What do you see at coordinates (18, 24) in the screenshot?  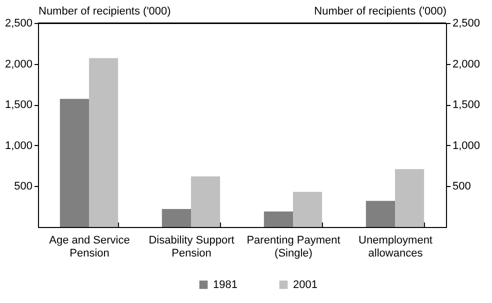 I see `y-tick-label: 2,500` at bounding box center [18, 24].